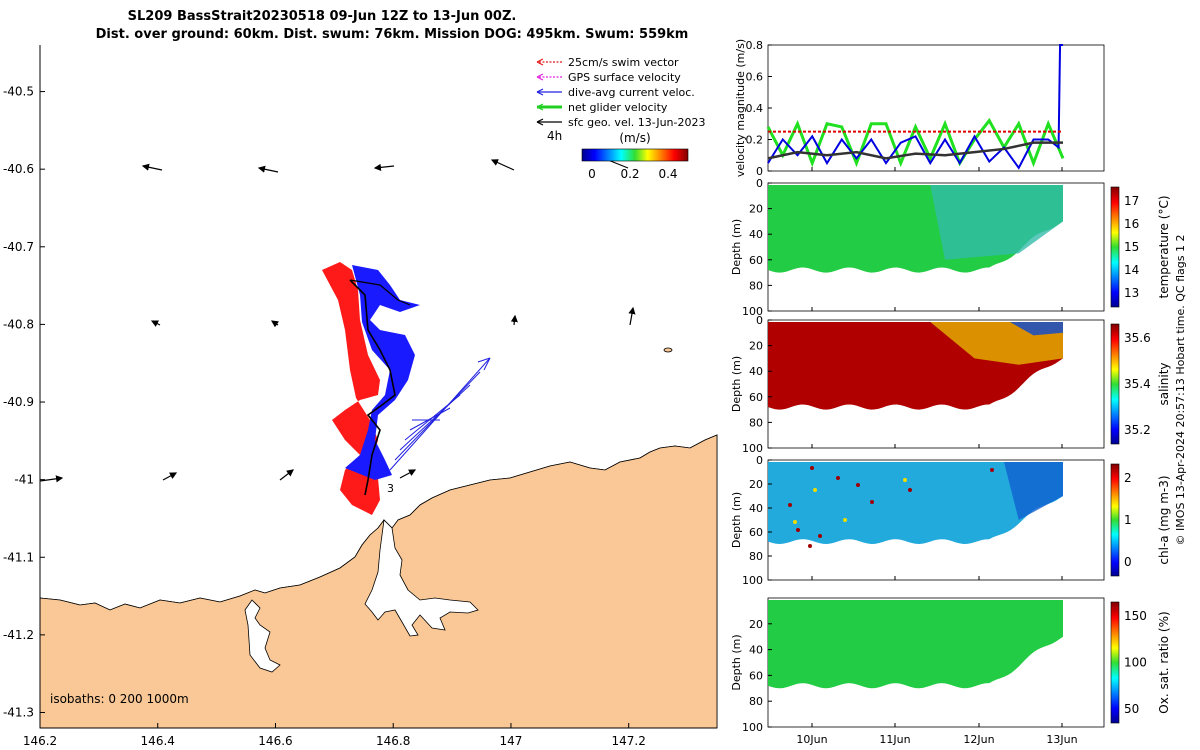 This screenshot has height=750, width=1200. Describe the element at coordinates (996, 222) in the screenshot. I see `section-cool-region` at that location.